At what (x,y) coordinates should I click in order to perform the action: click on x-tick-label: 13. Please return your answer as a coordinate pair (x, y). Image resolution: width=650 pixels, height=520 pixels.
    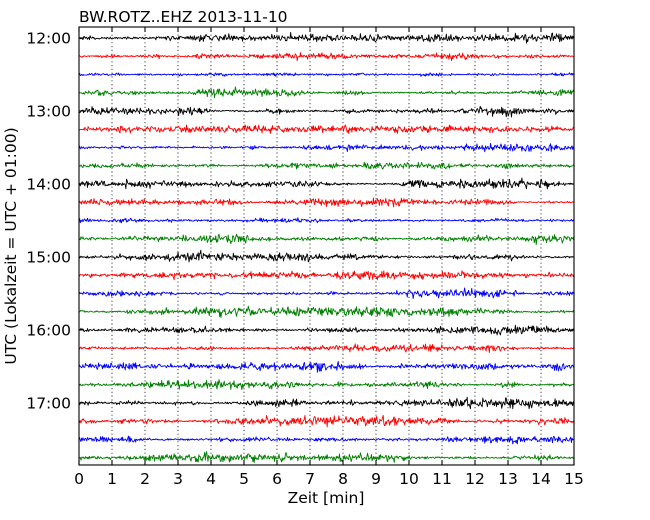
    Looking at the image, I should click on (508, 479).